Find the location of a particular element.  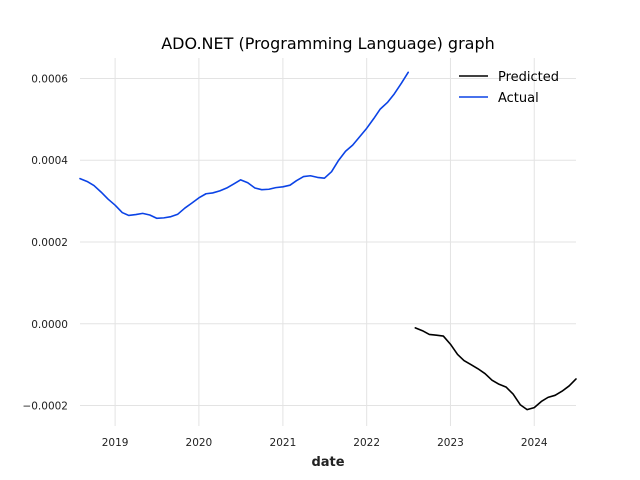

x-tick-labels: 2019 2020 2021 2022 2023 2024 is located at coordinates (325, 443).